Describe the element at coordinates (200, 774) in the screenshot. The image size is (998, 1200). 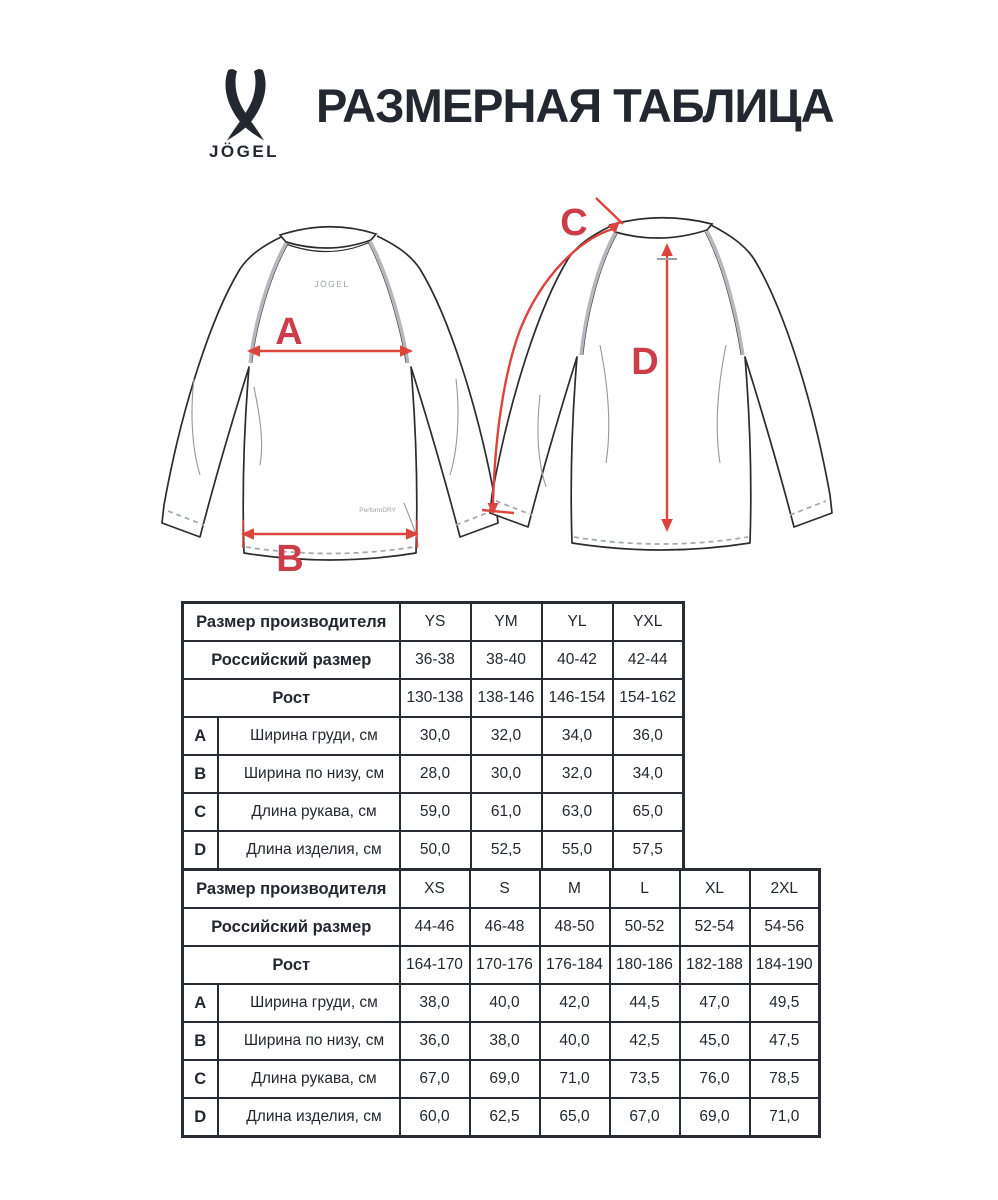
I see `measure-letter-cell: B` at that location.